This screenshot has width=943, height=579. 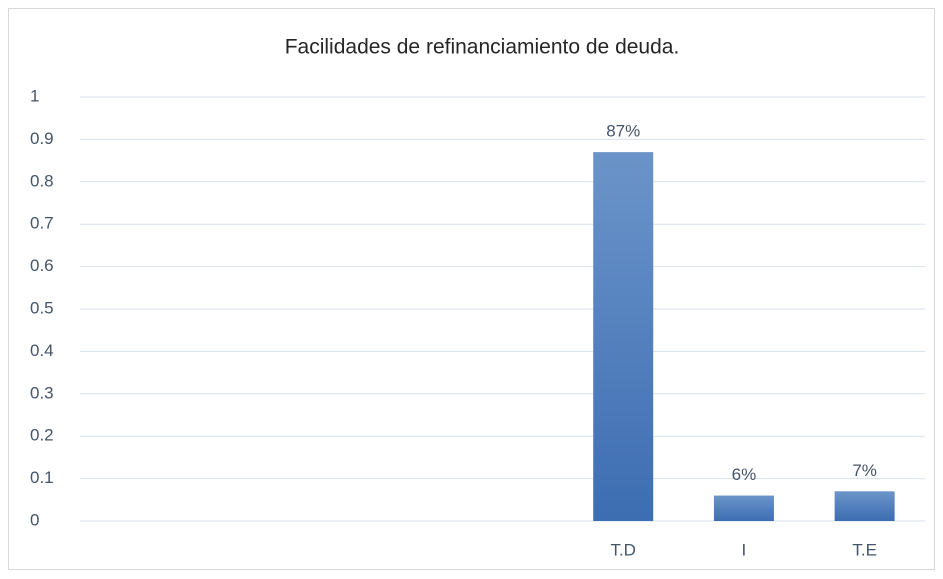 What do you see at coordinates (42, 138) in the screenshot?
I see `y-tick-label: 0.9` at bounding box center [42, 138].